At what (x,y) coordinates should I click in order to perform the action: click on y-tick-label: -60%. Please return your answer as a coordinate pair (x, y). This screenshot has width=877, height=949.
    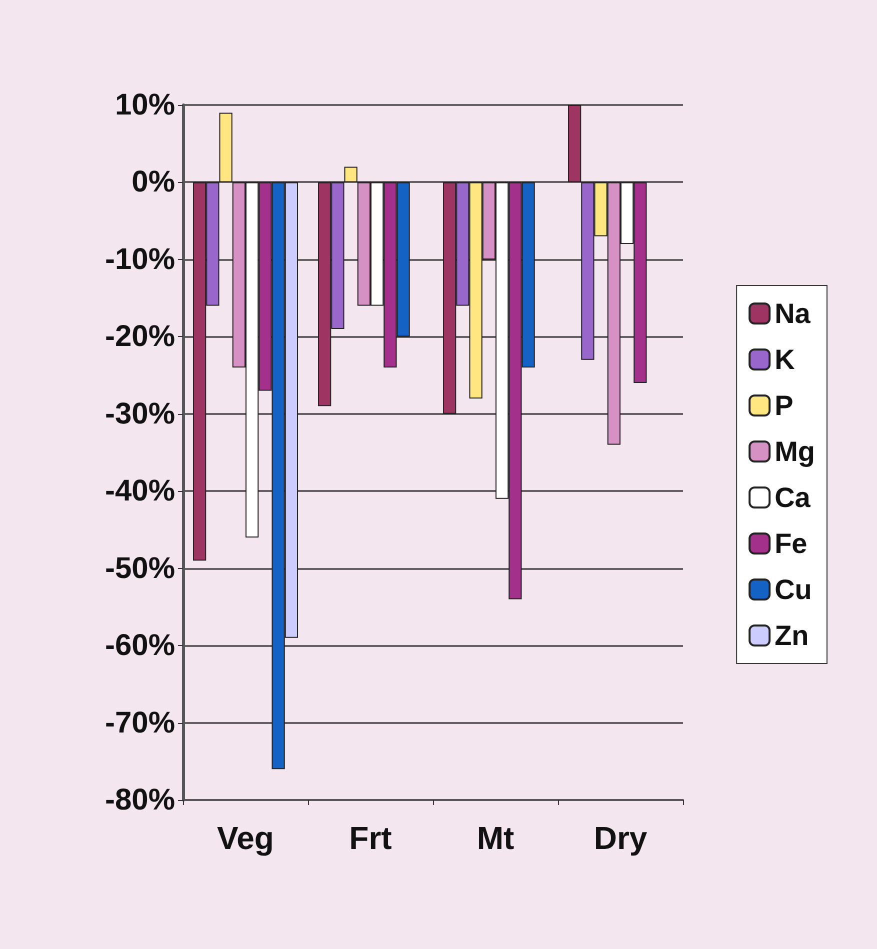
    Looking at the image, I should click on (139, 645).